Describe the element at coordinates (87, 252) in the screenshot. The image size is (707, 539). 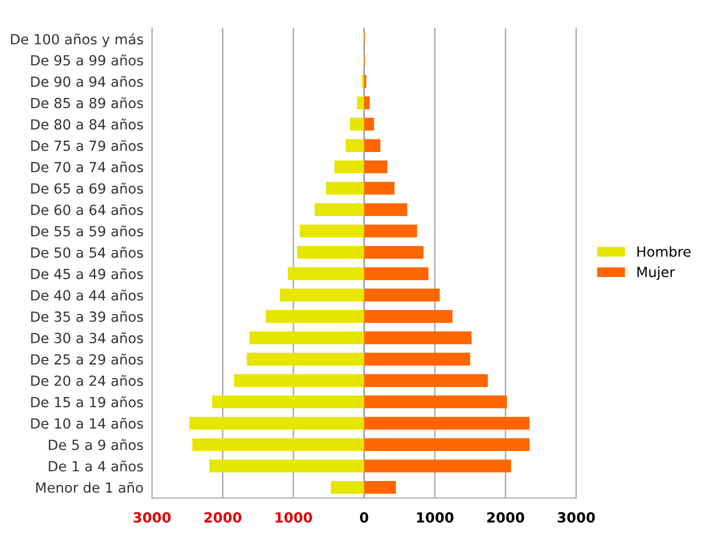
I see `y-tick-label: De 50 a 54 años` at that location.